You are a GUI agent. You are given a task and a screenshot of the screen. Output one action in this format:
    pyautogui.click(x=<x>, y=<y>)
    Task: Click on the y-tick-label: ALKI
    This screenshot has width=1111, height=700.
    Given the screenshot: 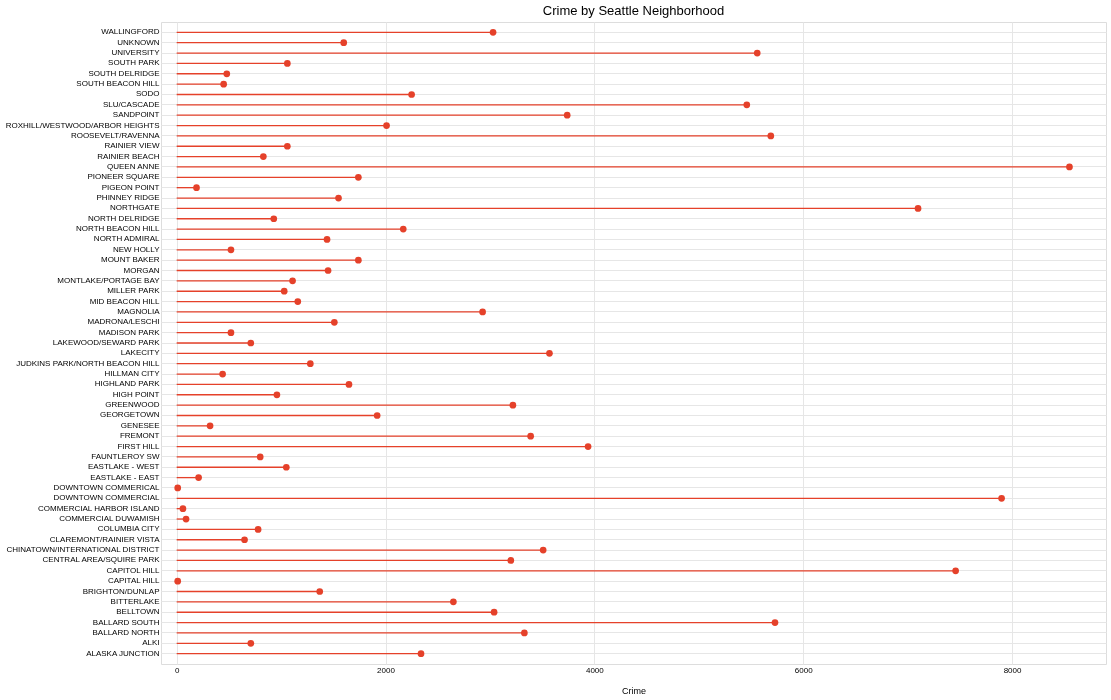 What is the action you would take?
    pyautogui.click(x=151, y=643)
    